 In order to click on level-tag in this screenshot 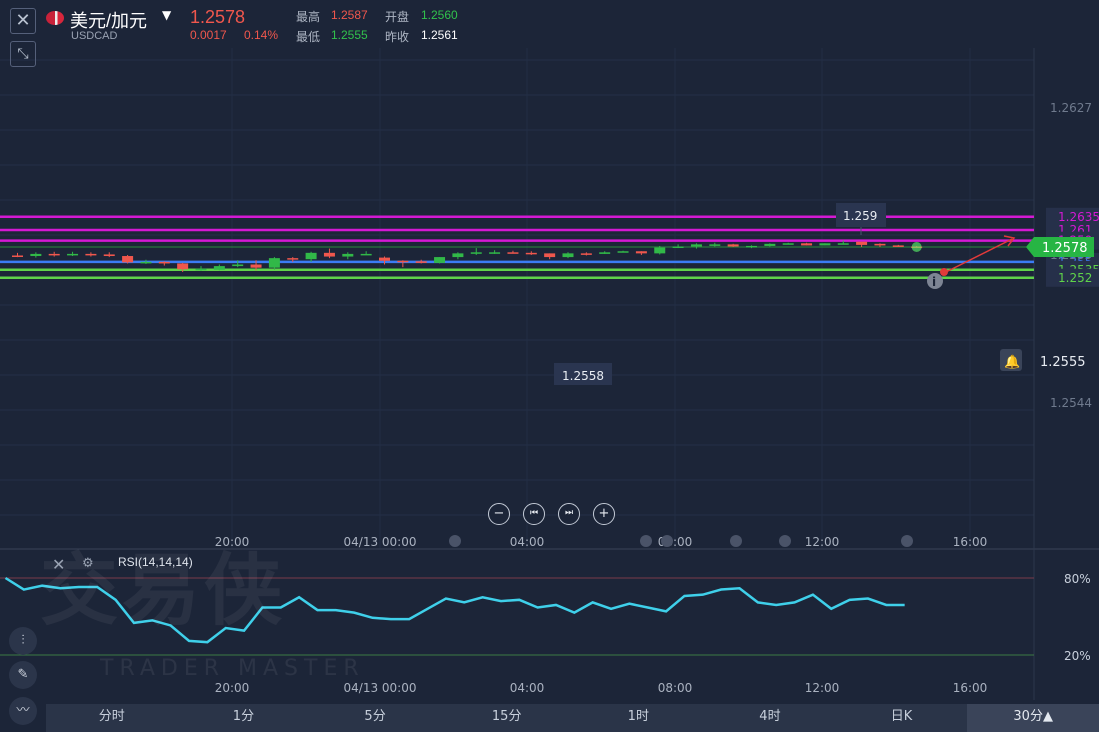, I will do `click(1072, 277)`.